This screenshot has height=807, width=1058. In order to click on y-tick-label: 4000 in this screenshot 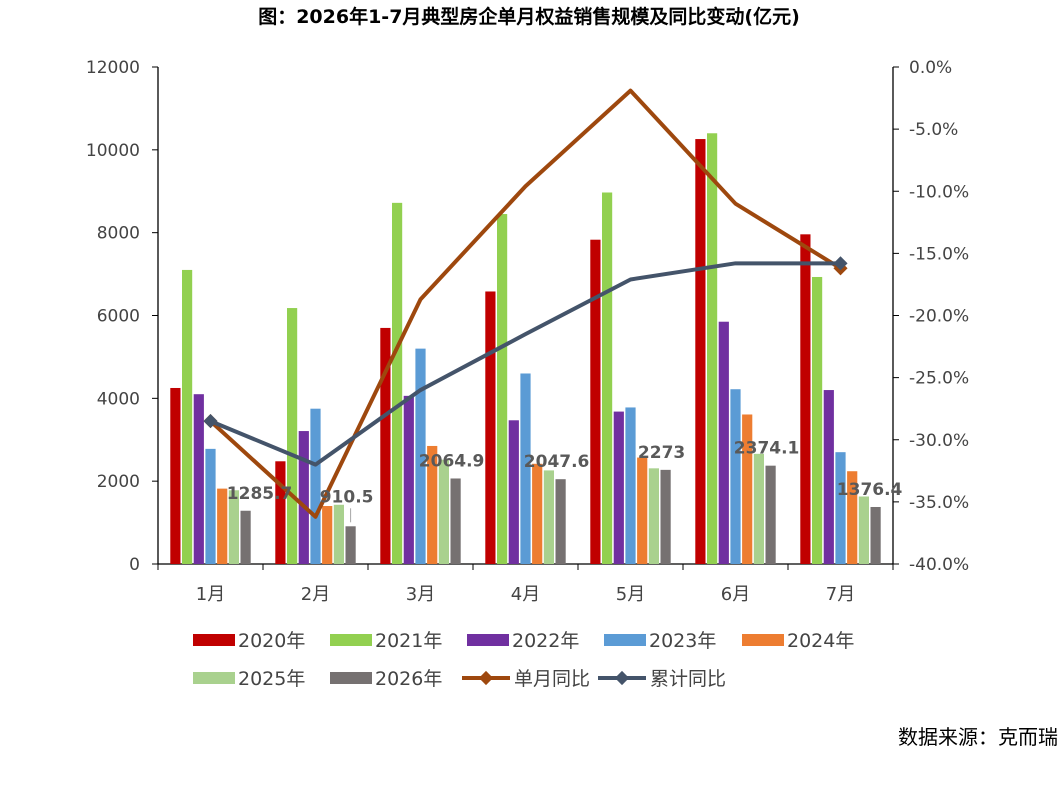, I will do `click(118, 399)`.